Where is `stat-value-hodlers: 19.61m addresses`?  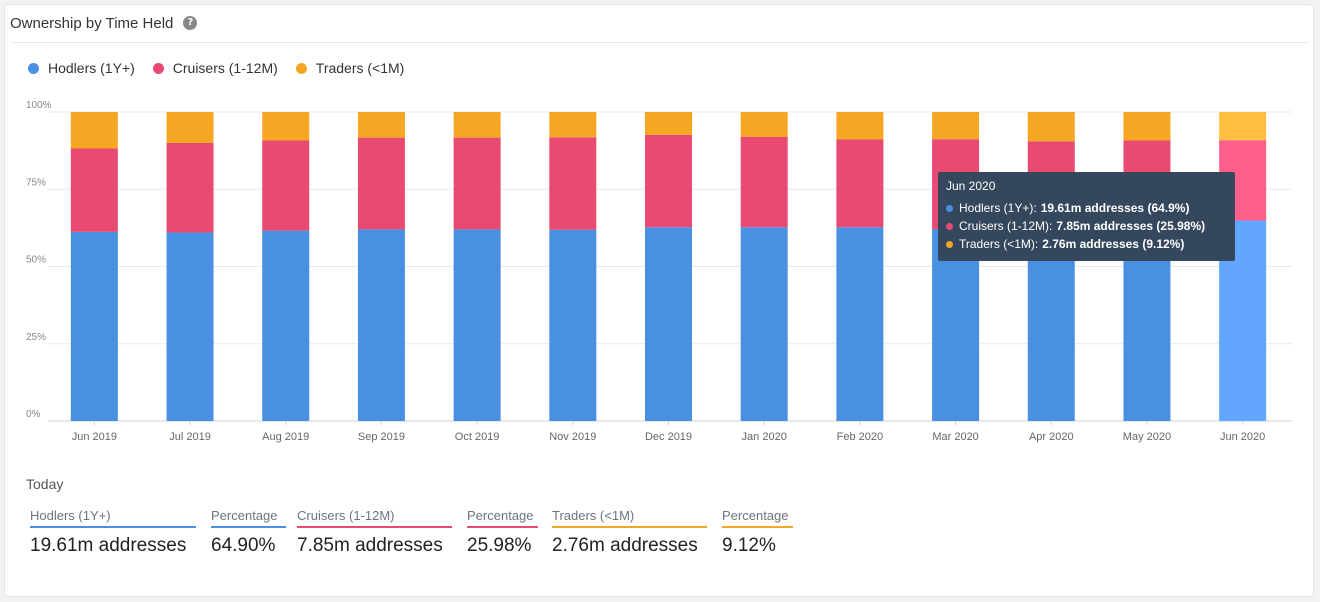
stat-value-hodlers: 19.61m addresses is located at coordinates (108, 545).